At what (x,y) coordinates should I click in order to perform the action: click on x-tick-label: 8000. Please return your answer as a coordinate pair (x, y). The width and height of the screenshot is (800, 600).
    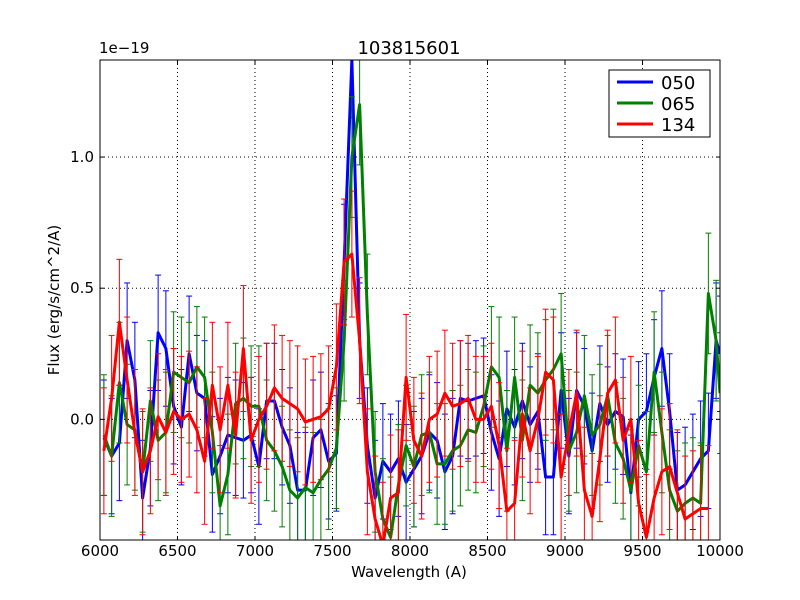
    Looking at the image, I should click on (410, 551).